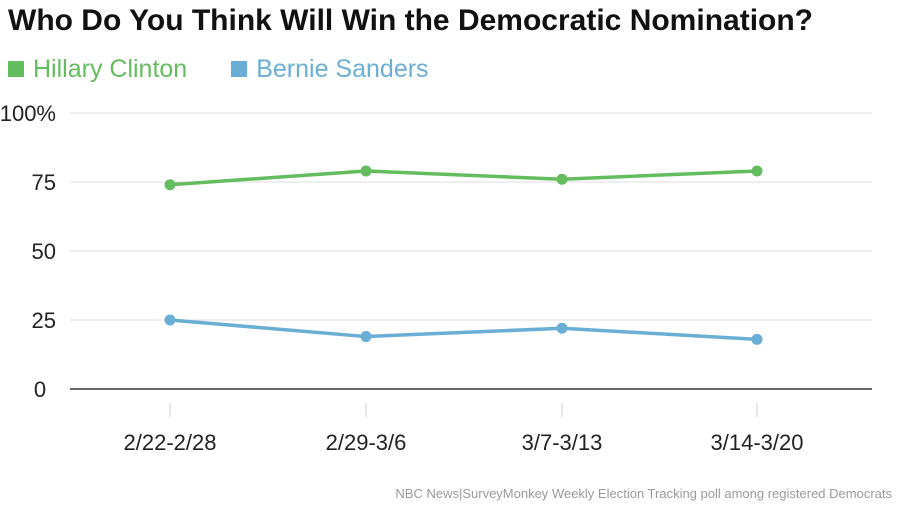  What do you see at coordinates (366, 442) in the screenshot?
I see `x-tick-label: 2/29-3/6` at bounding box center [366, 442].